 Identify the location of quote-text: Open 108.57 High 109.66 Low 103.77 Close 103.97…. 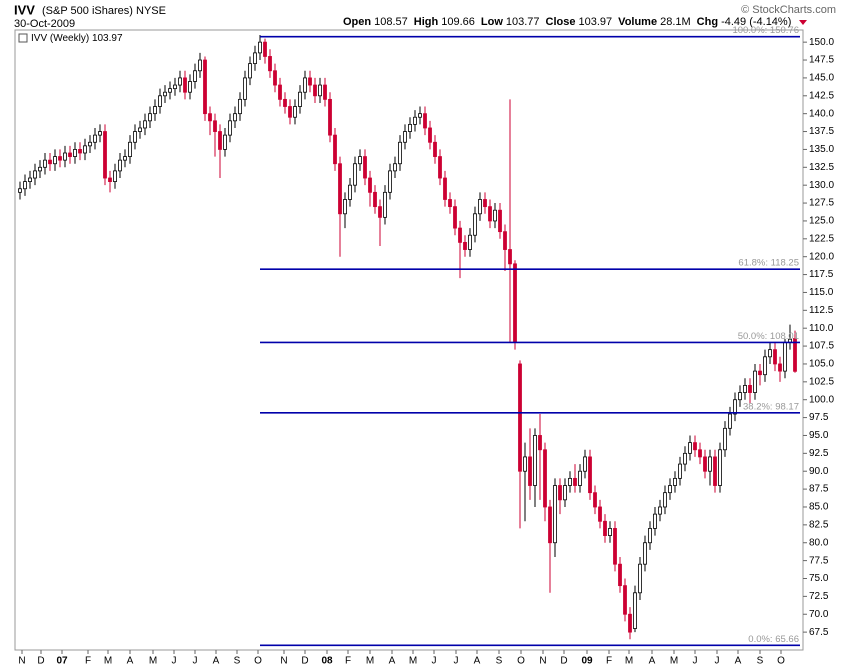
(567, 22).